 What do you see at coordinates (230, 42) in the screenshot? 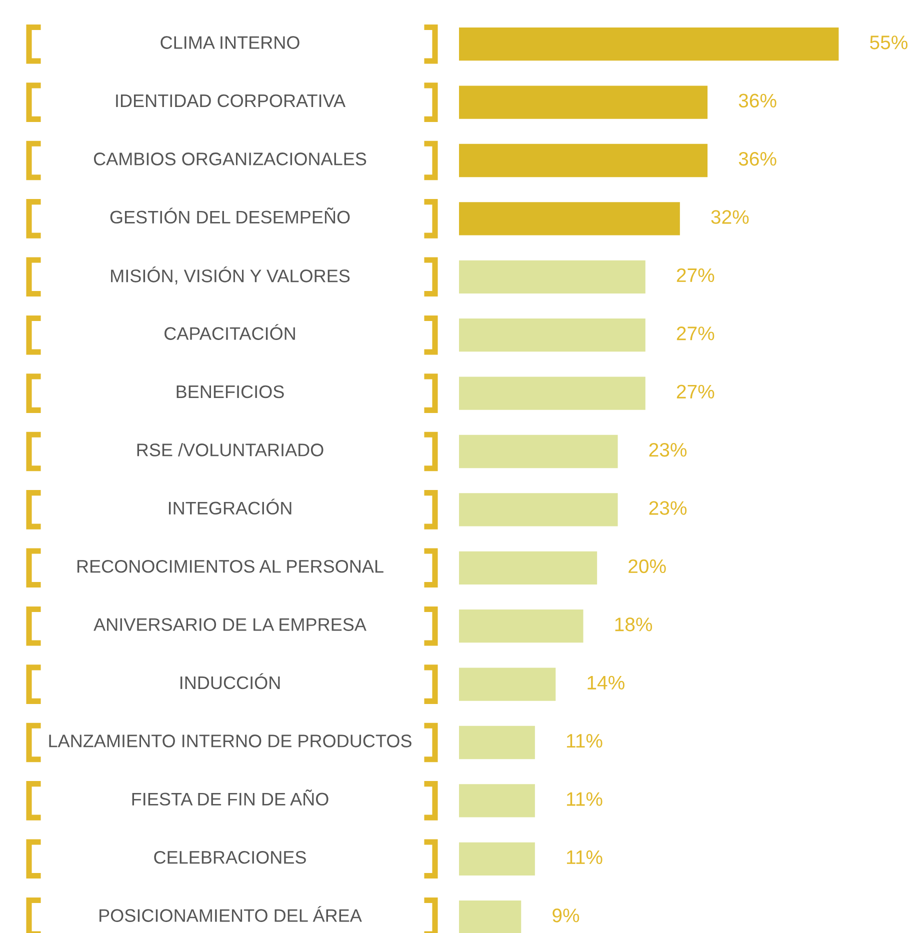
I see `y-tick-label: CLIMA INTERNO` at bounding box center [230, 42].